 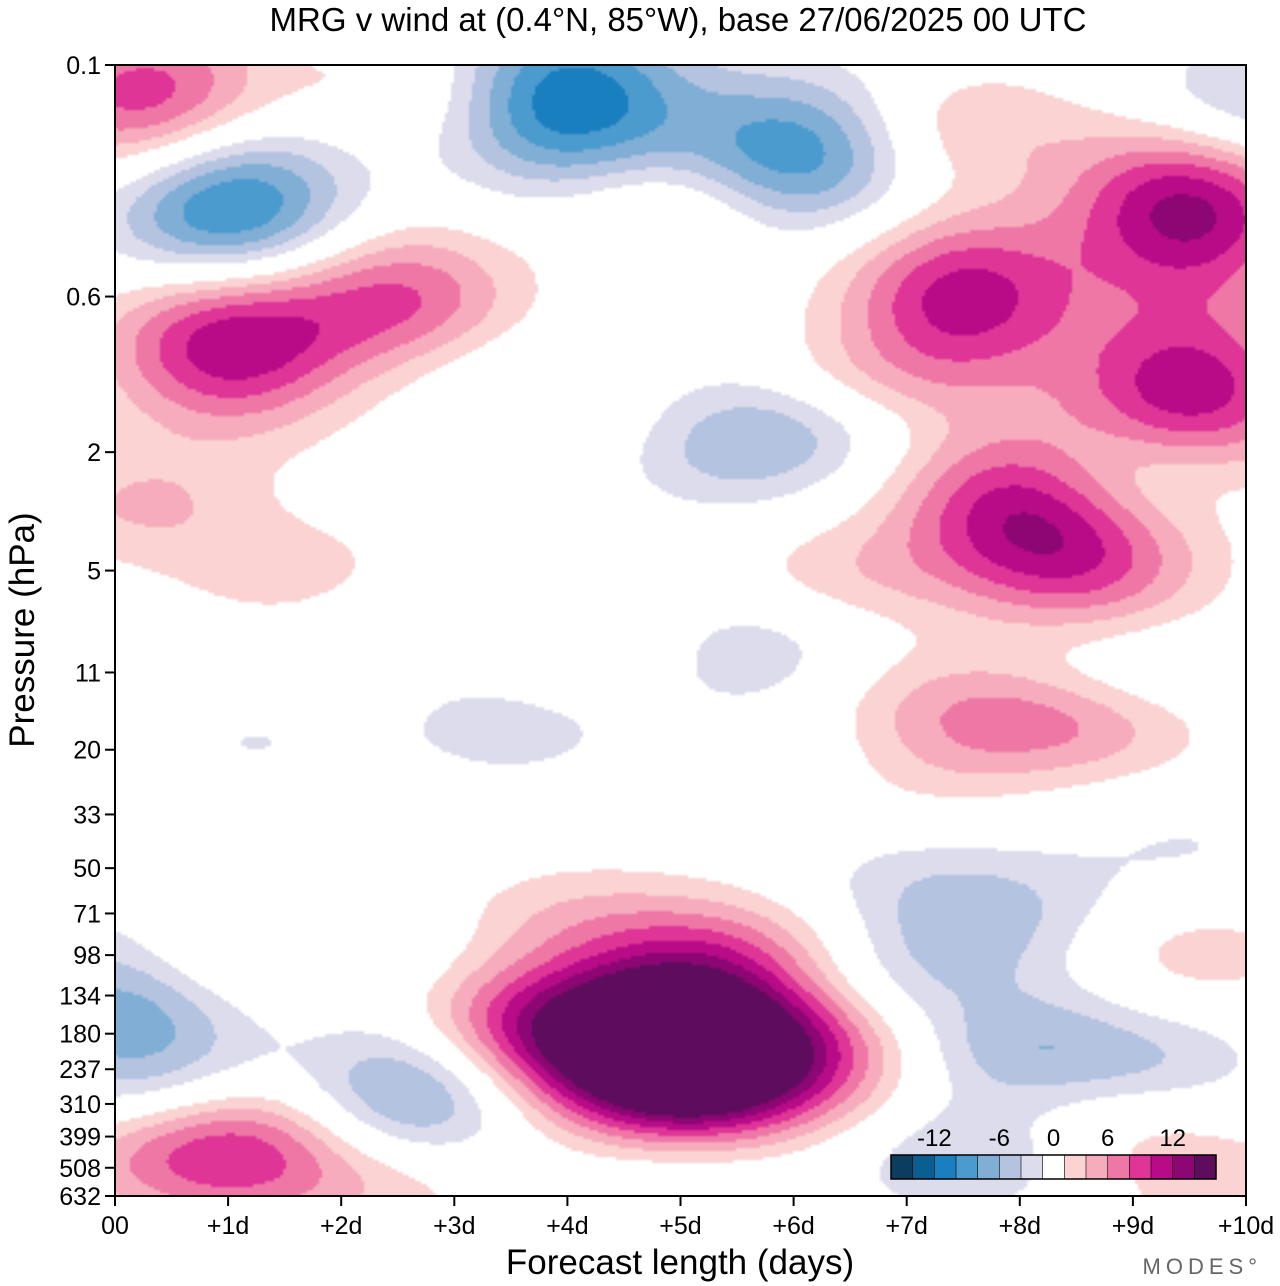 What do you see at coordinates (999, 1138) in the screenshot?
I see `colorbar-label: -6` at bounding box center [999, 1138].